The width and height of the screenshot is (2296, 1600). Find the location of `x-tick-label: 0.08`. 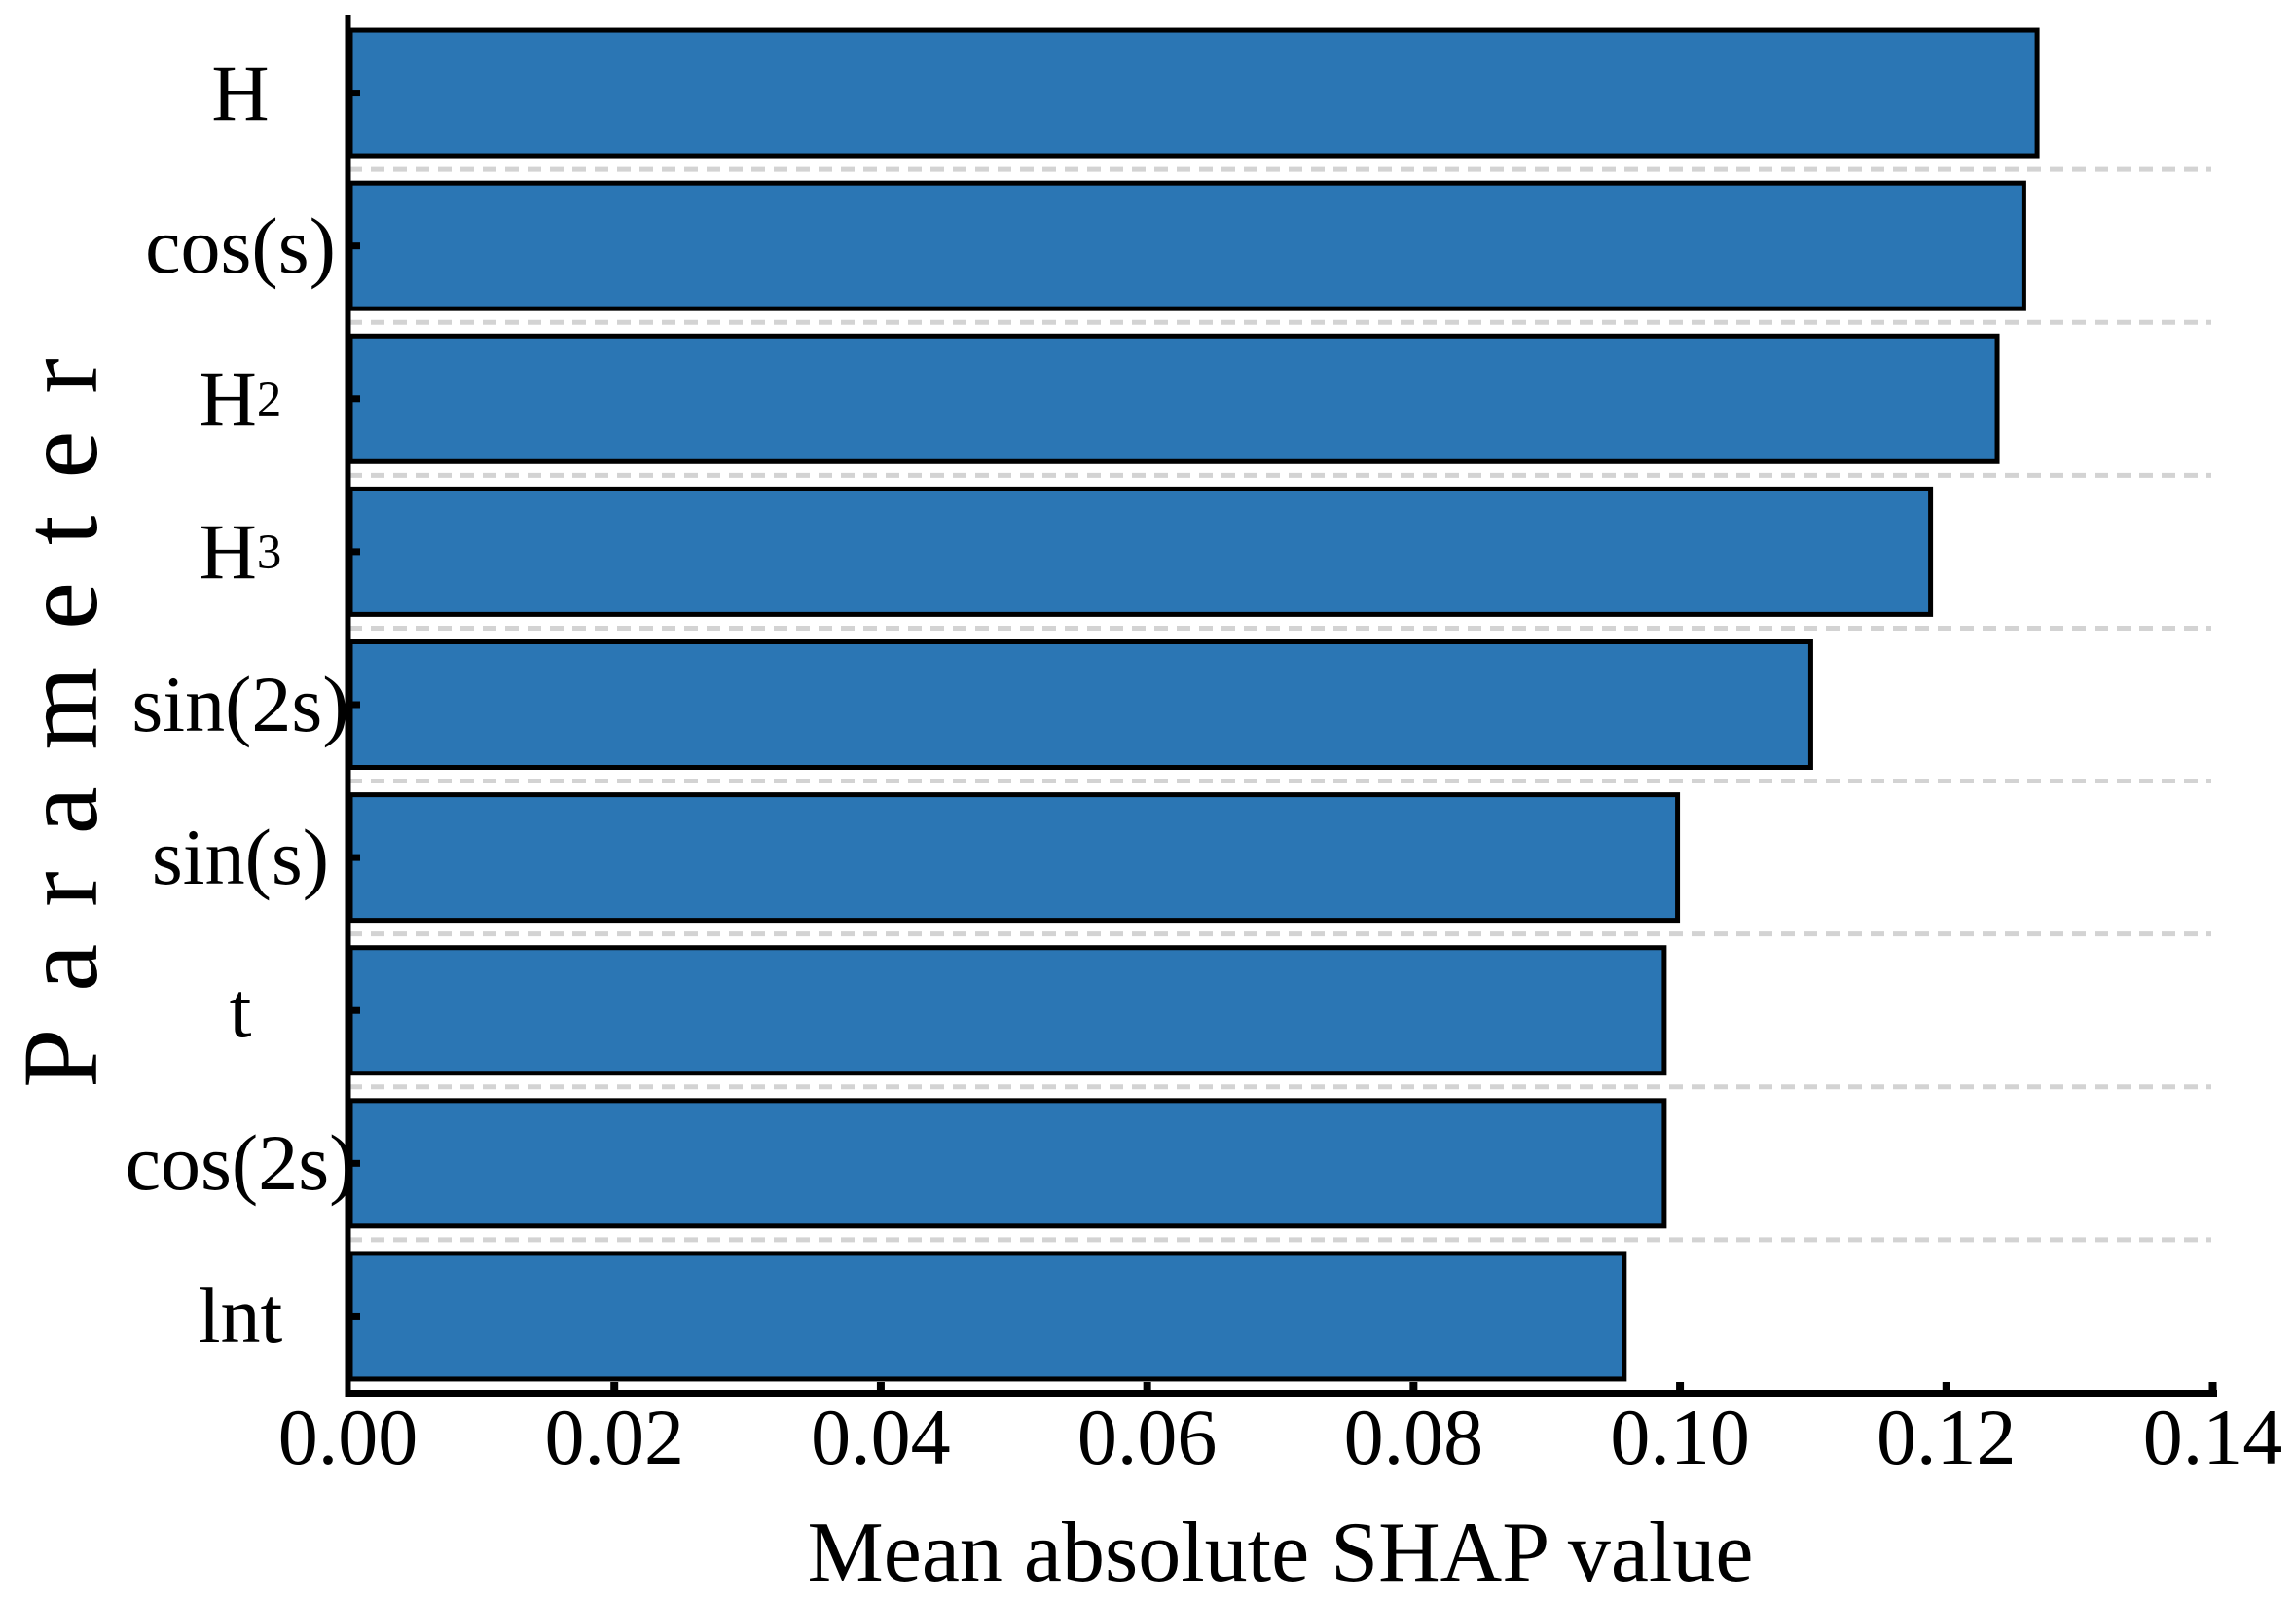

x-tick-label: 0.08 is located at coordinates (1413, 1437).